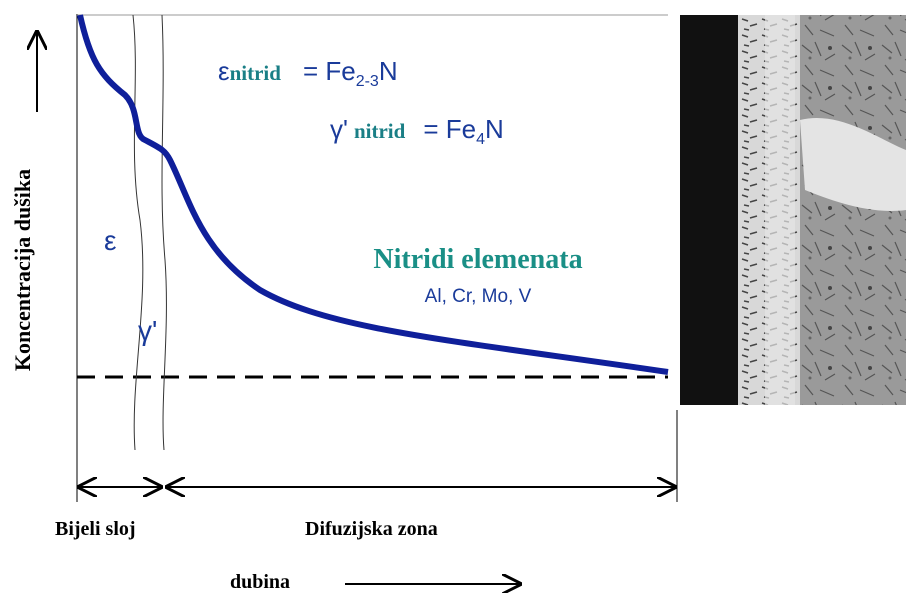 The height and width of the screenshot is (593, 906). What do you see at coordinates (224, 71) in the screenshot?
I see `text-part: ε` at bounding box center [224, 71].